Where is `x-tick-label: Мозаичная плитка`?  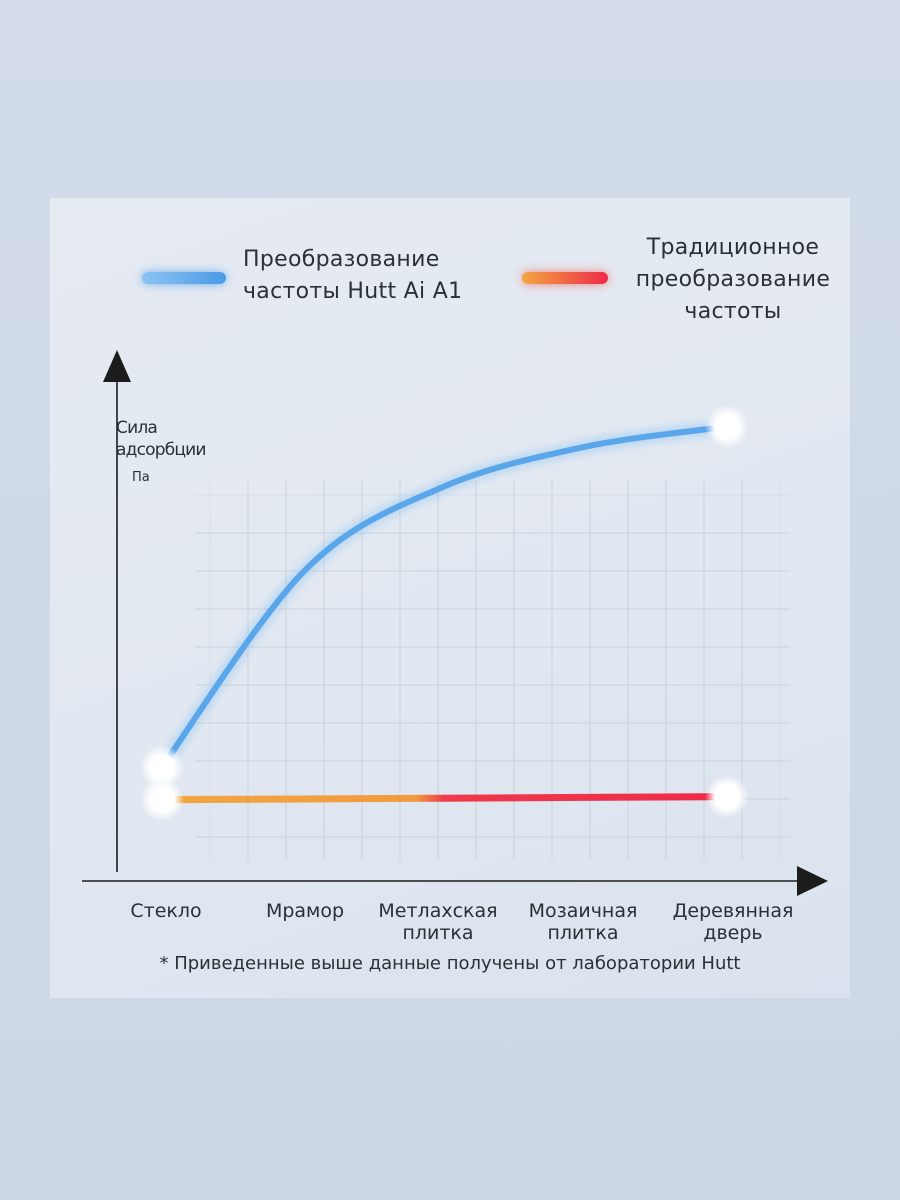 x-tick-label: Мозаичная плитка is located at coordinates (583, 922).